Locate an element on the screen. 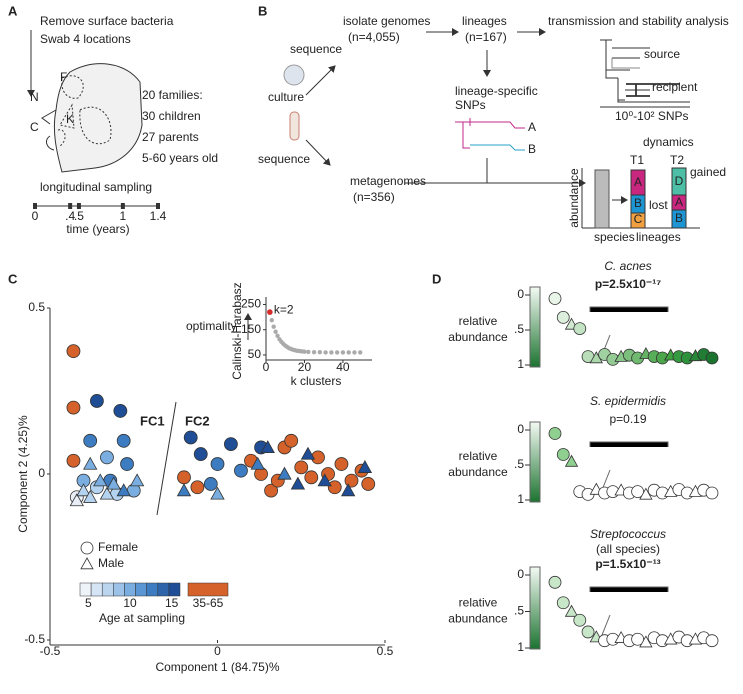 This screenshot has height=694, width=743. lineage-boxes is located at coordinates (658, 198).